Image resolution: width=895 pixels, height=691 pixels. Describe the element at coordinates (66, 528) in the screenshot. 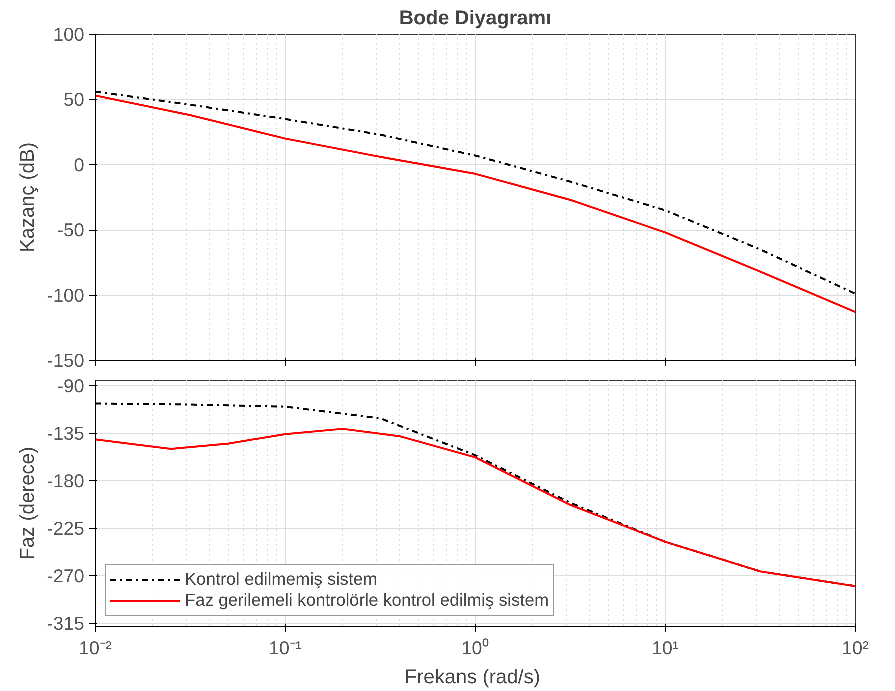

I see `y-tick-label: -225` at that location.